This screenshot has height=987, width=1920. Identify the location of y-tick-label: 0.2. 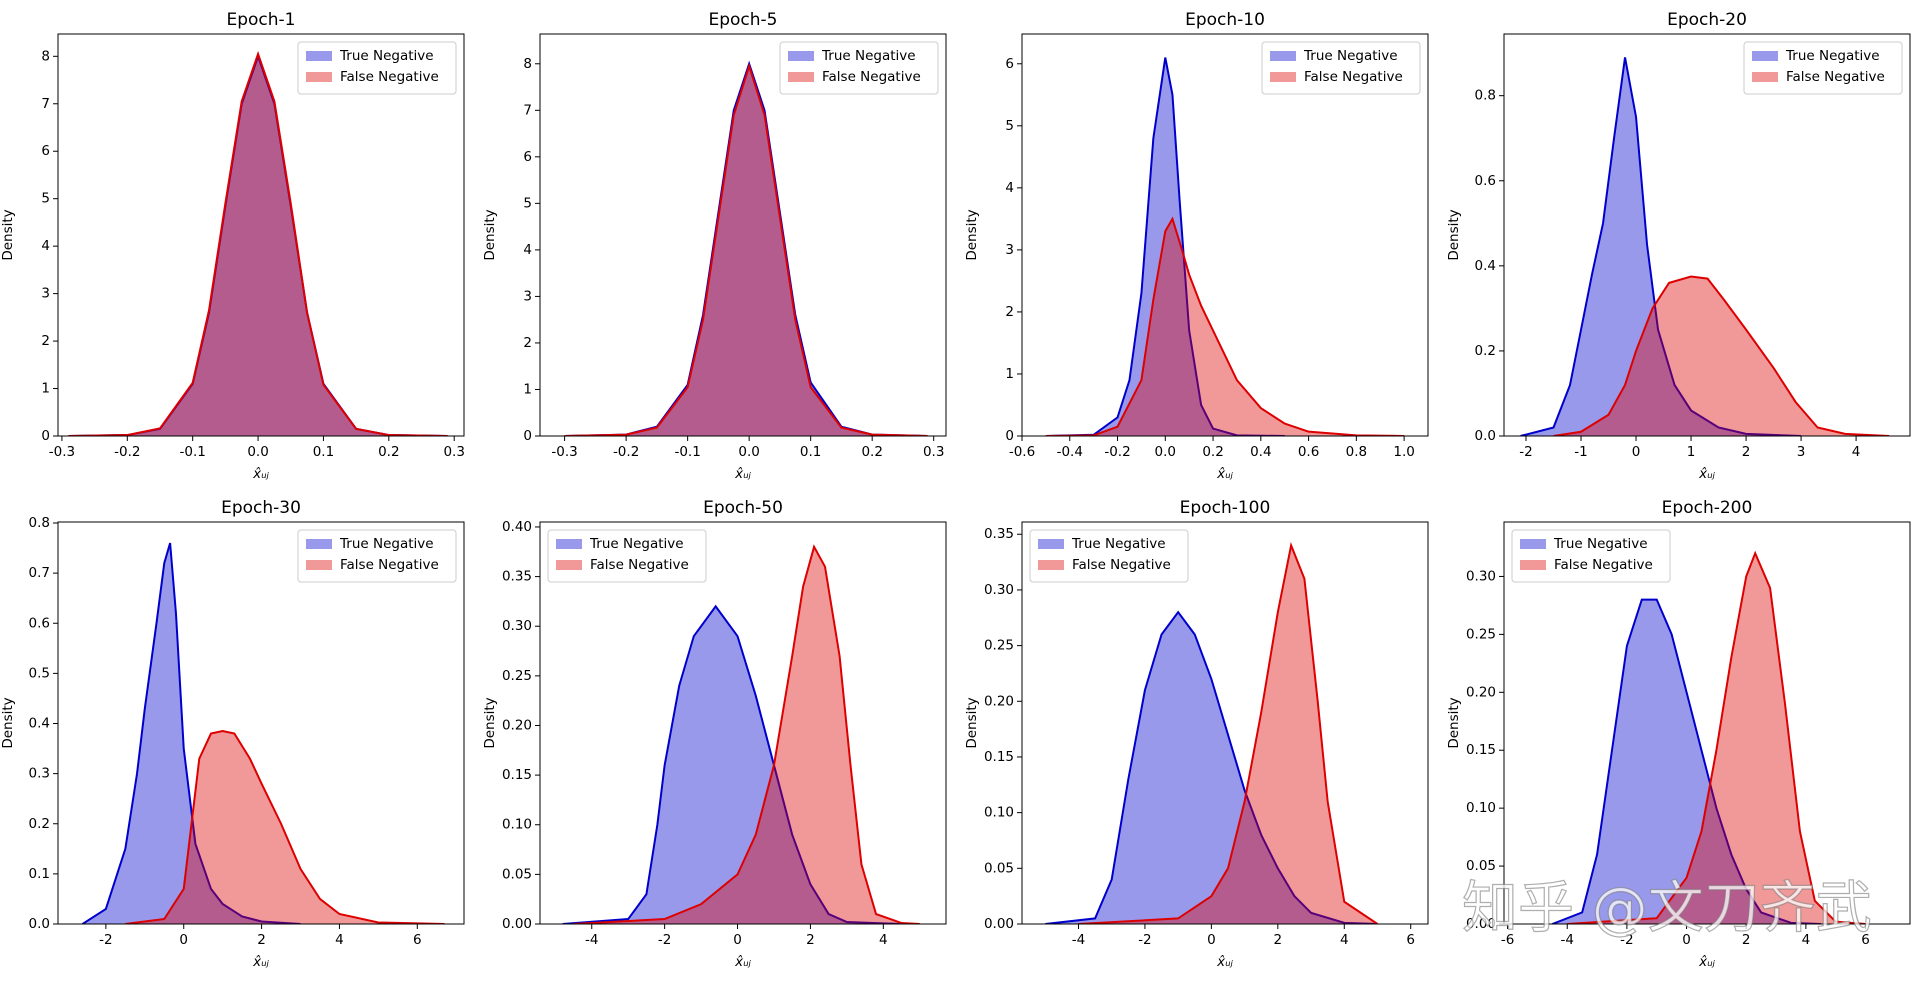
(1485, 351).